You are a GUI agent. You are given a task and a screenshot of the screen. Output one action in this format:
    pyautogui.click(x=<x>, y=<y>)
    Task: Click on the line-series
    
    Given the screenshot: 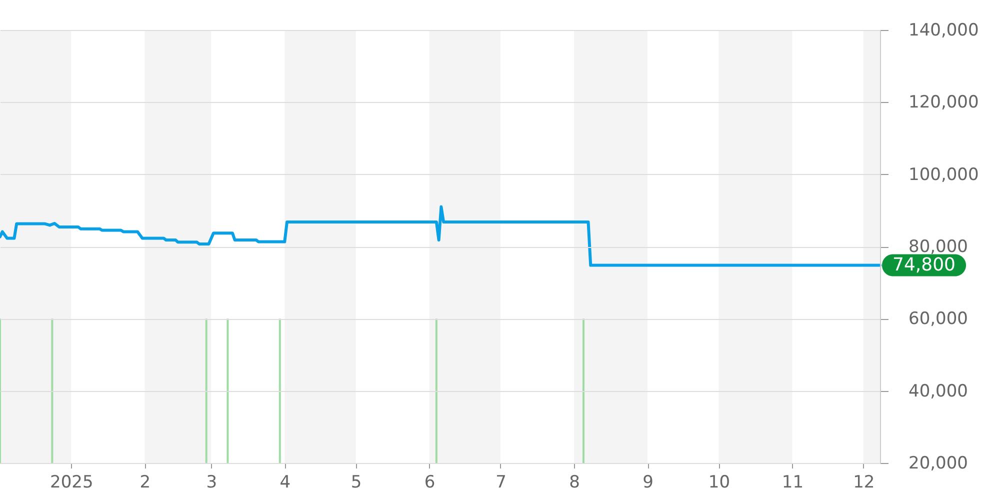 What is the action you would take?
    pyautogui.click(x=441, y=236)
    